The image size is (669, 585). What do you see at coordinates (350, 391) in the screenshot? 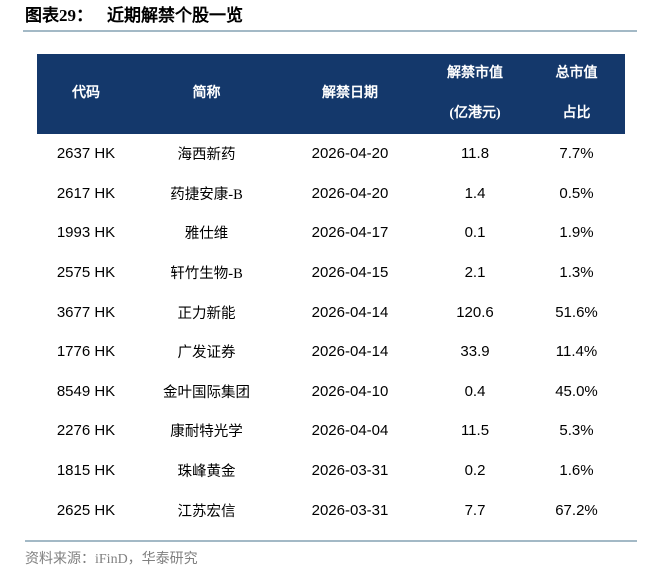
I see `unlock-date: 2026-04-10` at bounding box center [350, 391].